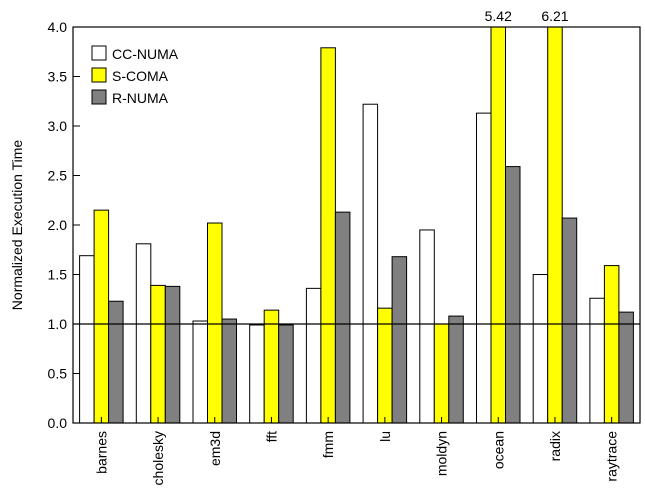 The height and width of the screenshot is (497, 645). What do you see at coordinates (87, 339) in the screenshot?
I see `bar-barnes-cc-numa` at bounding box center [87, 339].